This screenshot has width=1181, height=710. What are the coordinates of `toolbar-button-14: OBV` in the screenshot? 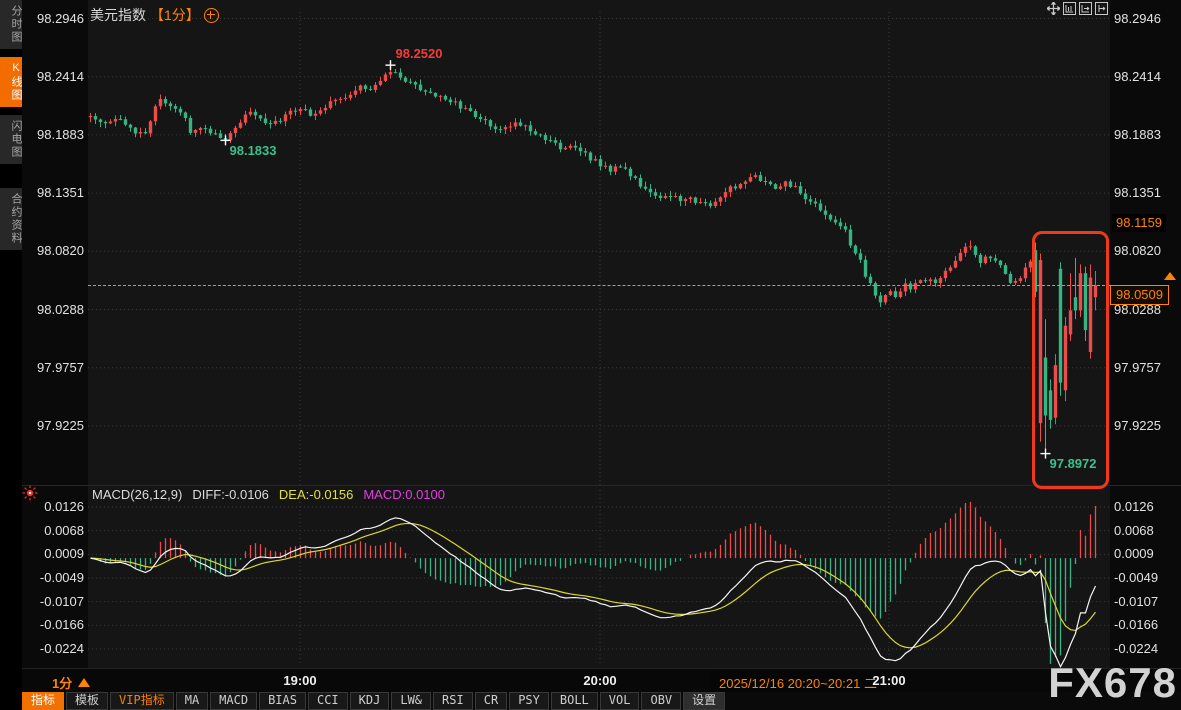 It's located at (661, 701).